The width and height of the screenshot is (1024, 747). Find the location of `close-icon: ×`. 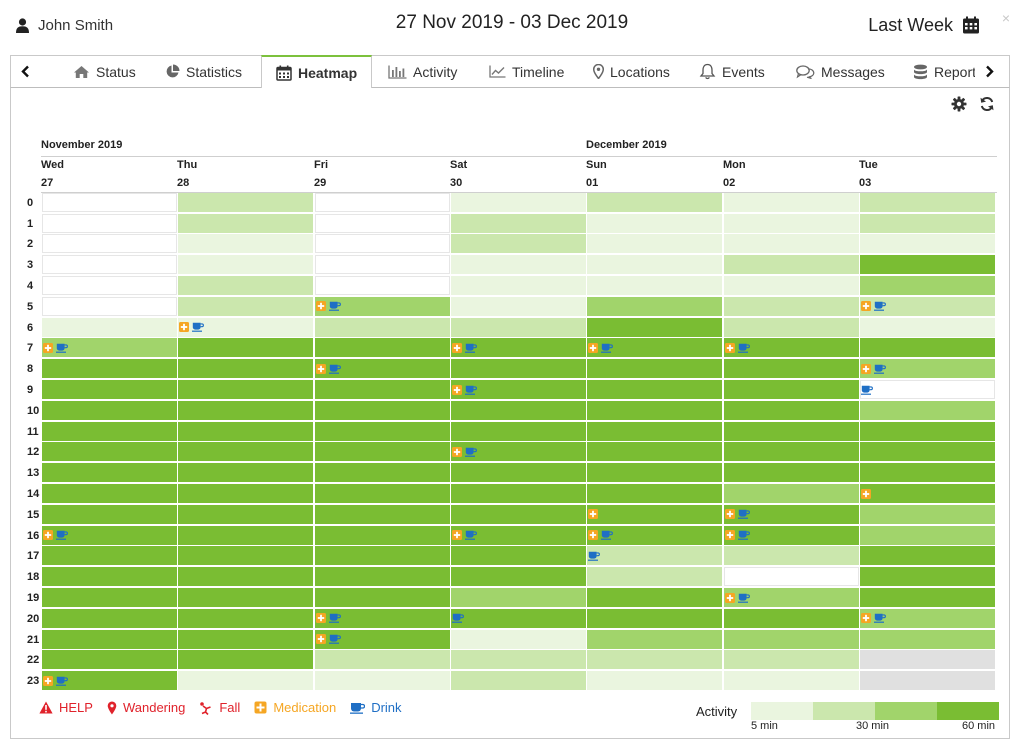

close-icon: × is located at coordinates (1005, 18).